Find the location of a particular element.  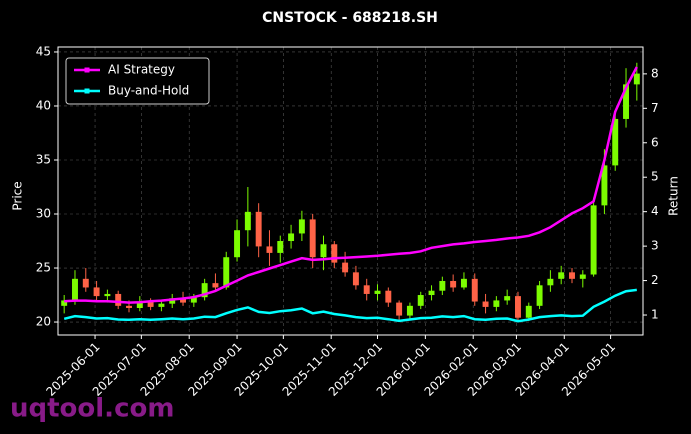

y2-tick-label: 4 is located at coordinates (655, 211).